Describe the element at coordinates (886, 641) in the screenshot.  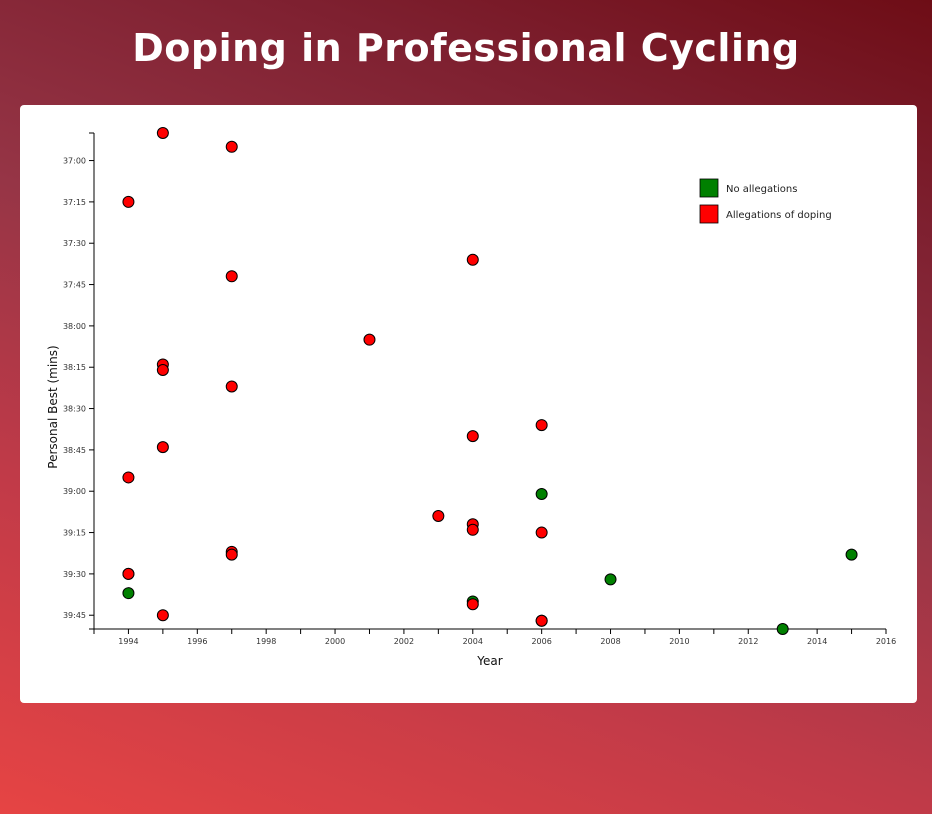
I see `x-tick-label: 2016` at that location.